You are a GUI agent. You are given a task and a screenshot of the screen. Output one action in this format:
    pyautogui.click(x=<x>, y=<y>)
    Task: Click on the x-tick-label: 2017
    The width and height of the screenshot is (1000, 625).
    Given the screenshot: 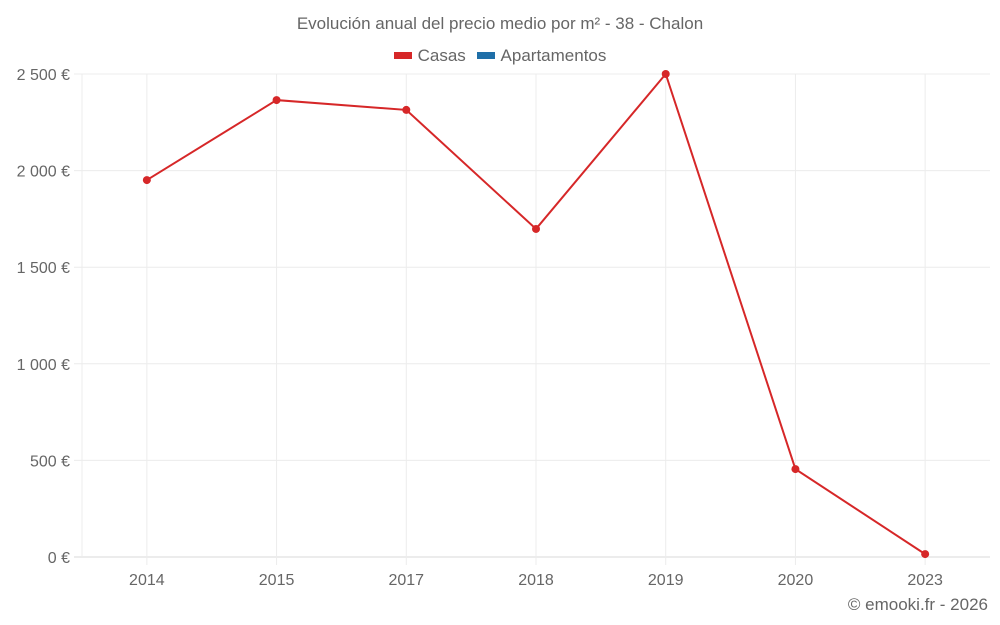 What is the action you would take?
    pyautogui.click(x=406, y=580)
    